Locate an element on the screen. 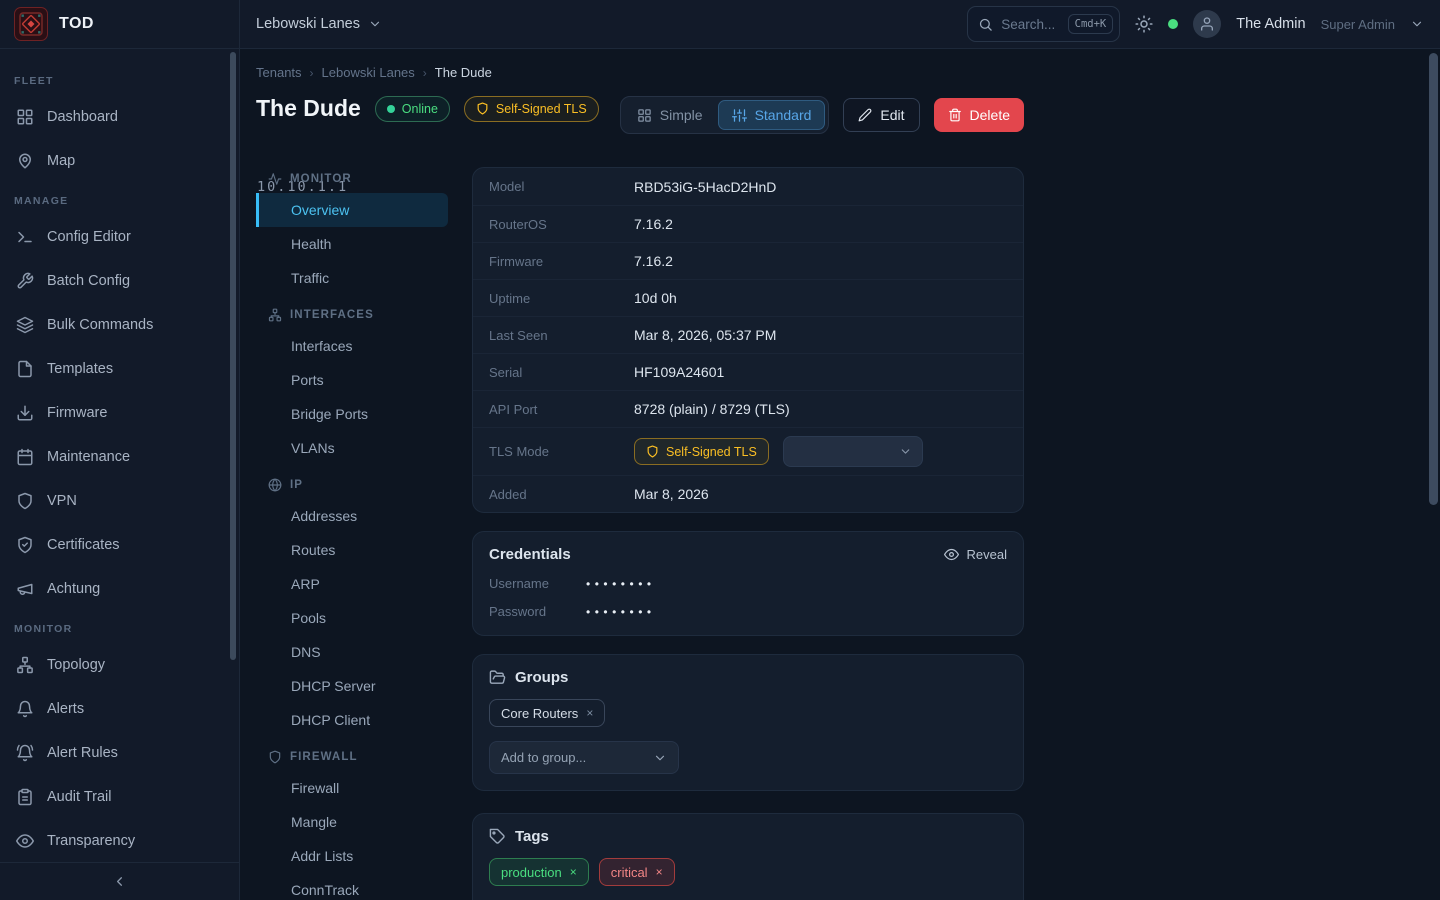 Image resolution: width=1440 pixels, height=900 pixels. subnav-item-dns: DNS is located at coordinates (306, 652).